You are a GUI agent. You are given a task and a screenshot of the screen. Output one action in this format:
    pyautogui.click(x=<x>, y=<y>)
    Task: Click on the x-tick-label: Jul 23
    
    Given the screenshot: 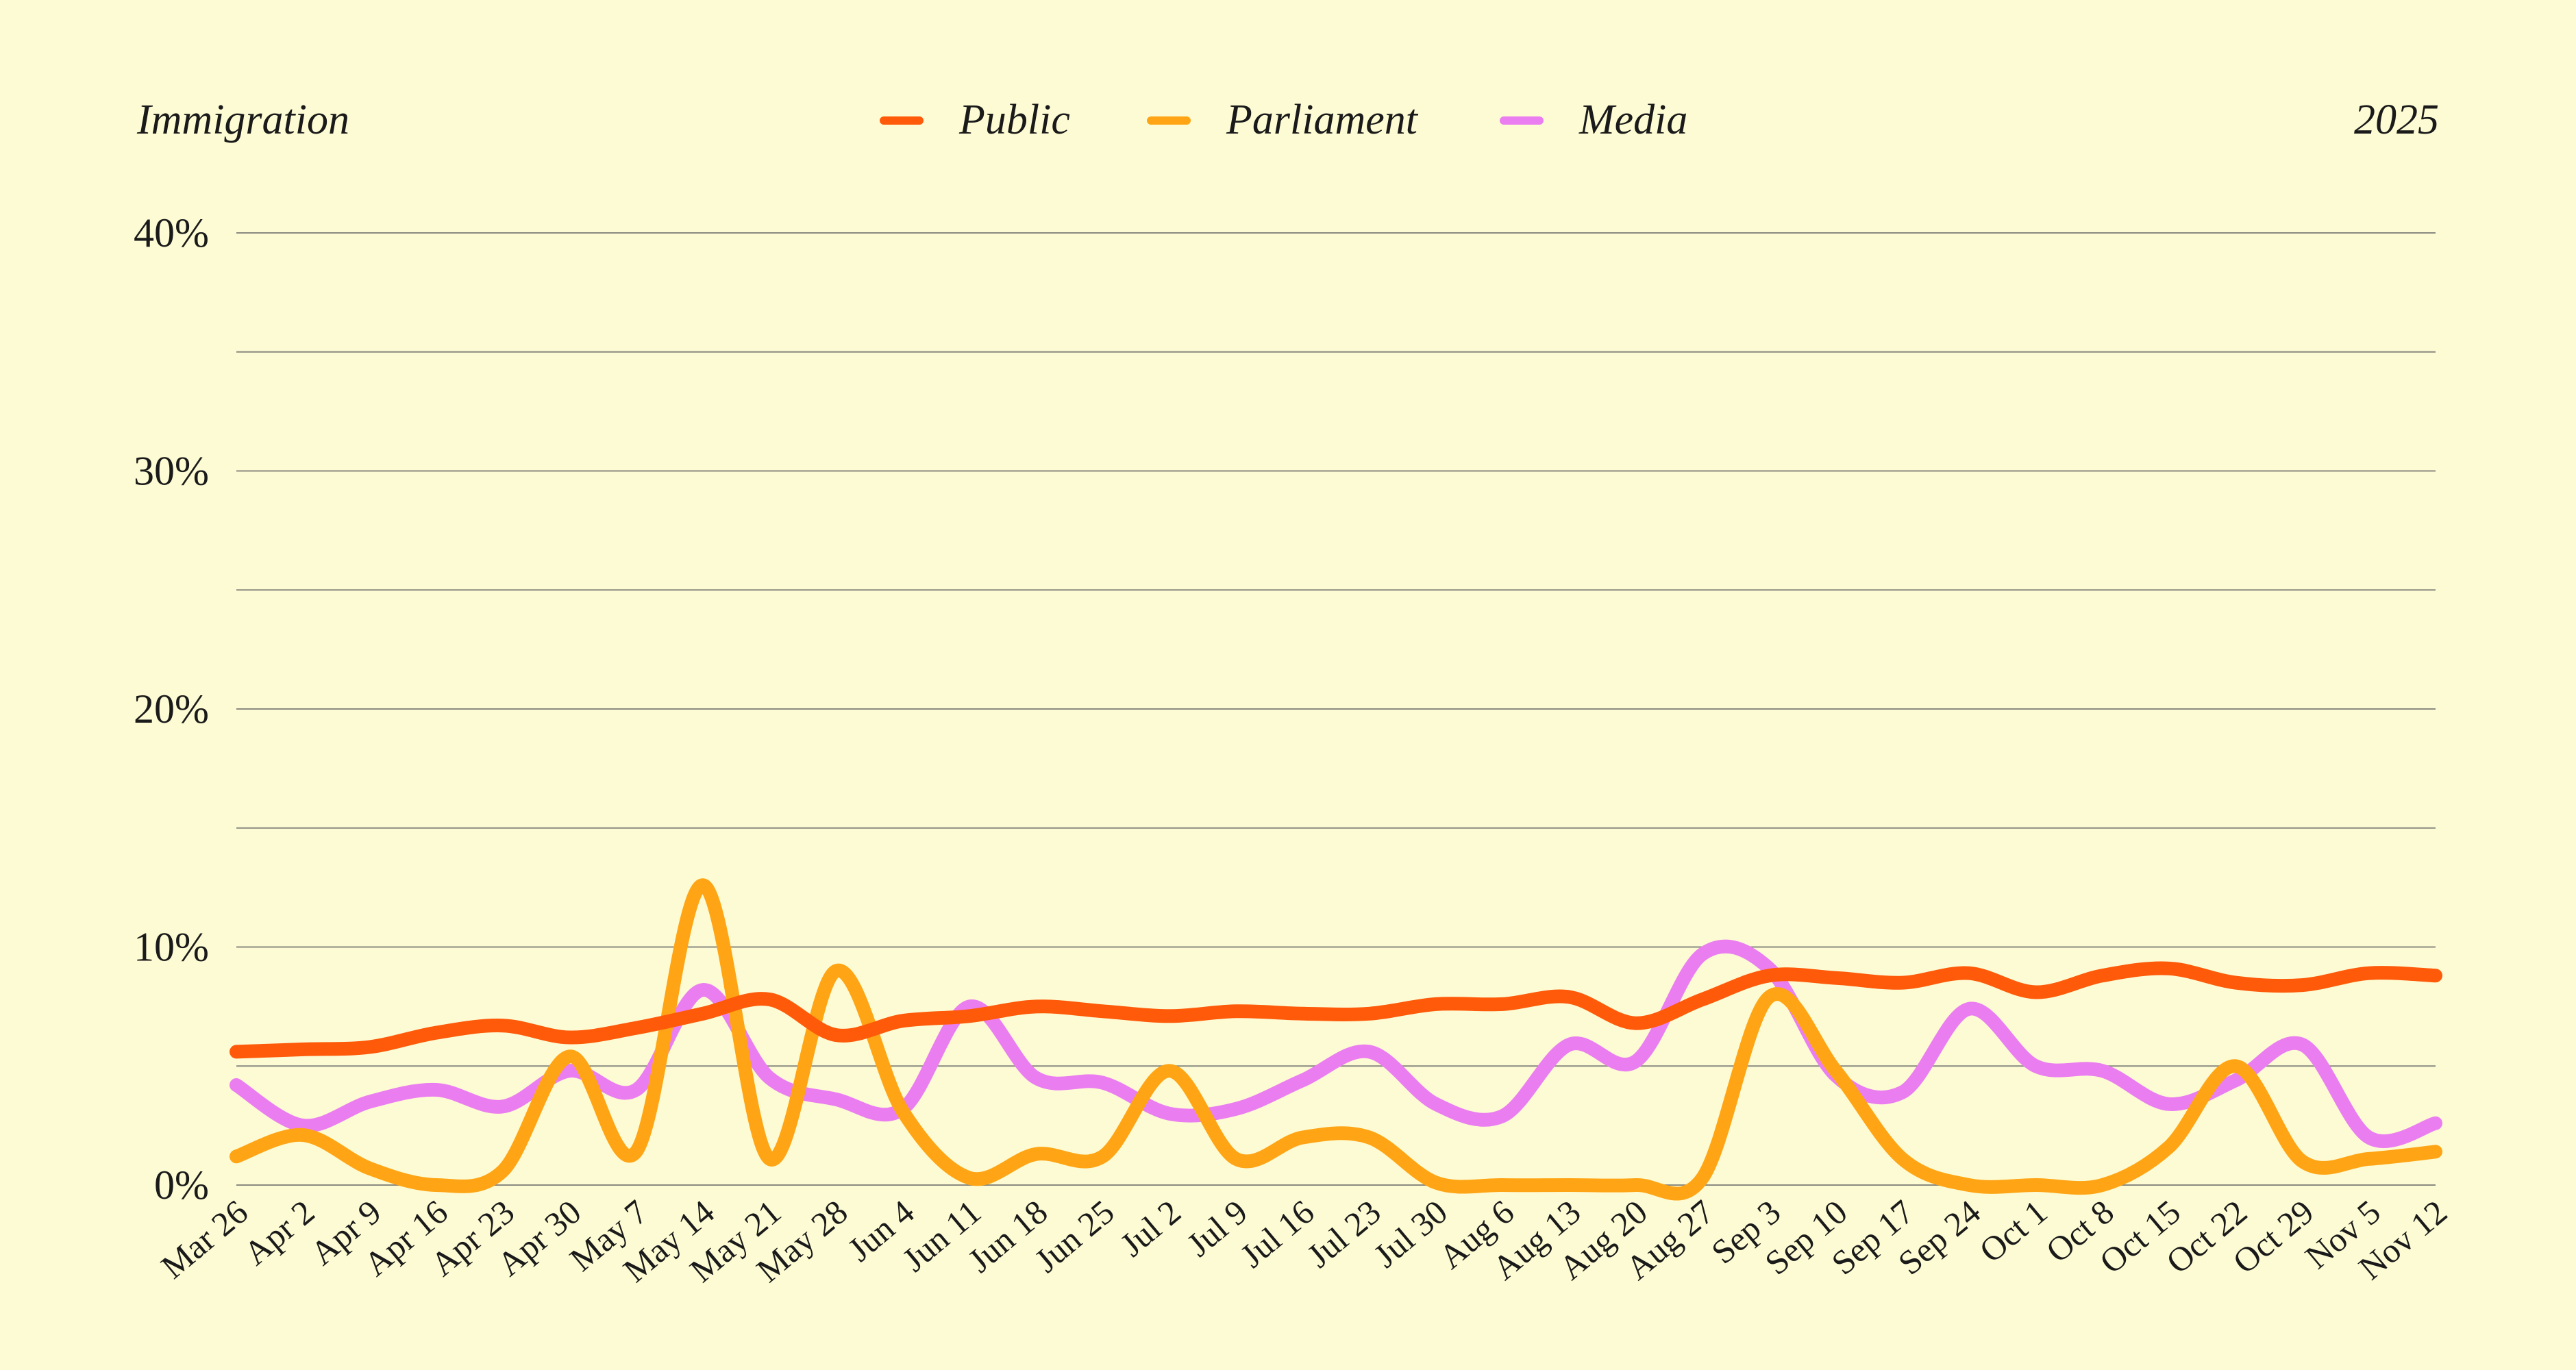 What is the action you would take?
    pyautogui.click(x=1344, y=1234)
    